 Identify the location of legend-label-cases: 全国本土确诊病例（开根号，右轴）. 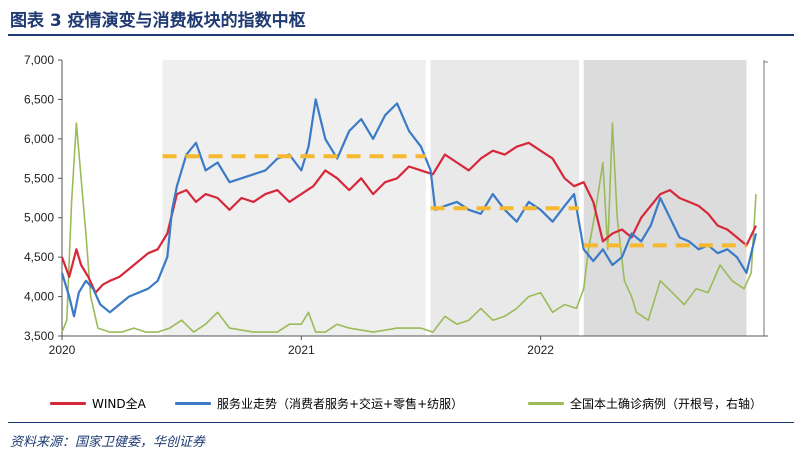
(666, 404).